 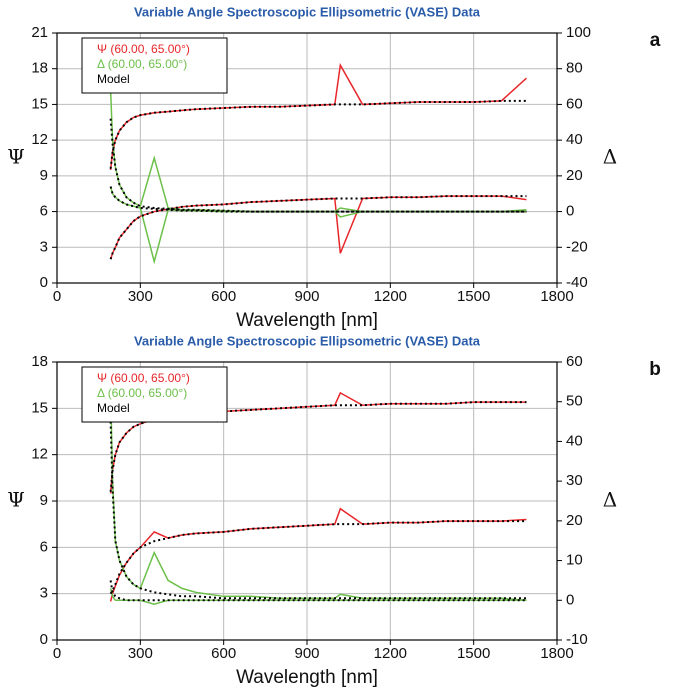 I want to click on panel-label: b, so click(x=655, y=369).